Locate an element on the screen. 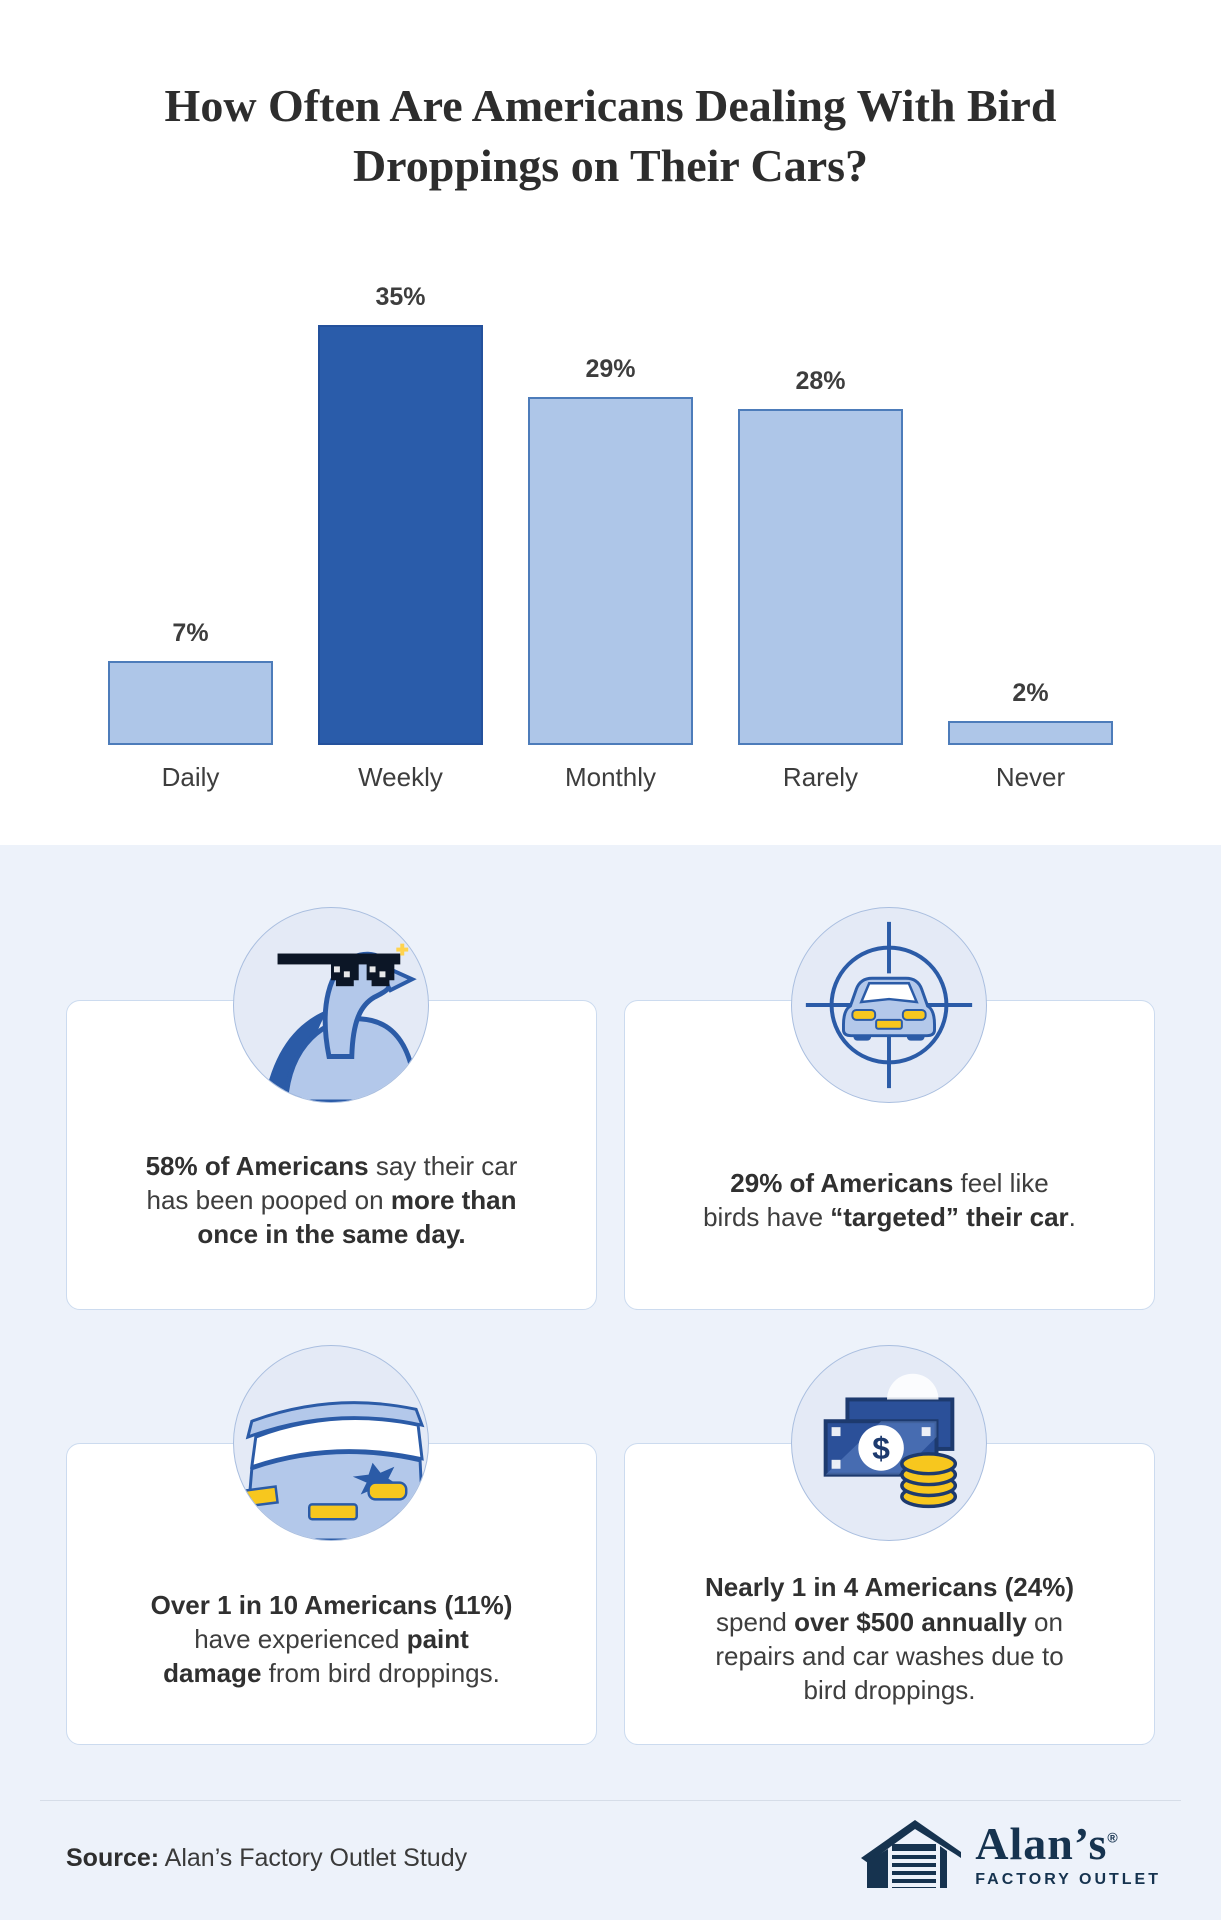 This screenshot has height=1920, width=1221. logo-subtitle: FACTORY OUTLET is located at coordinates (1068, 1879).